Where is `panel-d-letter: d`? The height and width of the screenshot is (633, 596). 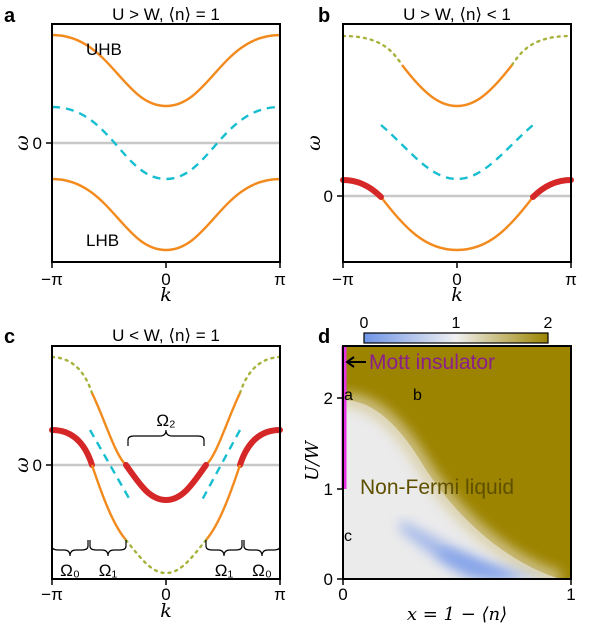
panel-d-letter: d is located at coordinates (324, 337).